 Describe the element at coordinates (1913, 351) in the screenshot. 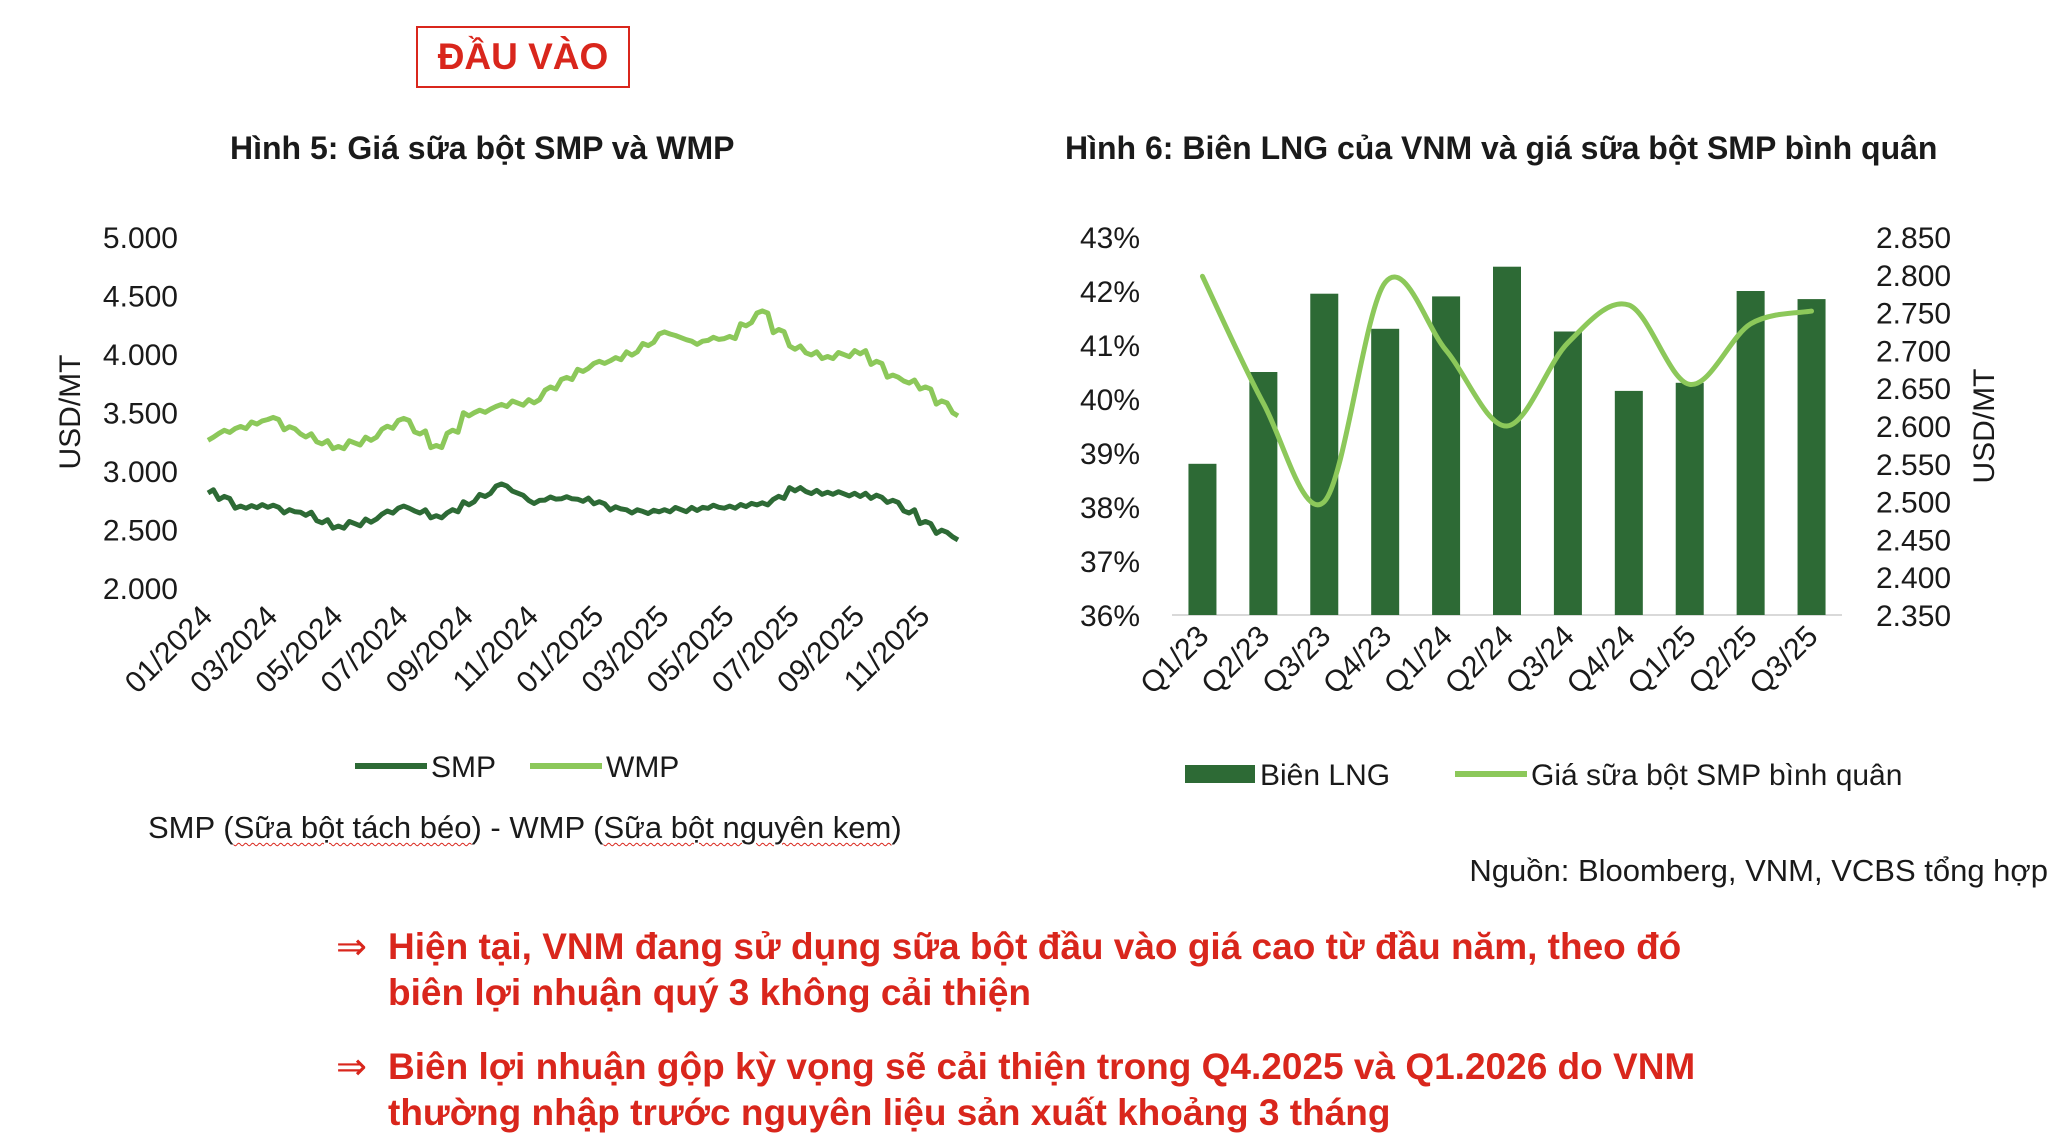

I see `chart6-y-right-tick: 2.700` at that location.